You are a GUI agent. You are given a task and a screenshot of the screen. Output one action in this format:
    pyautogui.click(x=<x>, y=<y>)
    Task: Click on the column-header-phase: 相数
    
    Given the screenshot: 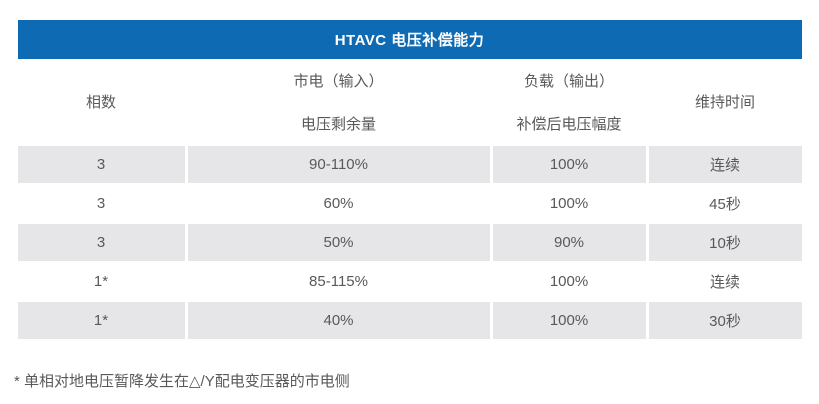 What is the action you would take?
    pyautogui.click(x=103, y=102)
    